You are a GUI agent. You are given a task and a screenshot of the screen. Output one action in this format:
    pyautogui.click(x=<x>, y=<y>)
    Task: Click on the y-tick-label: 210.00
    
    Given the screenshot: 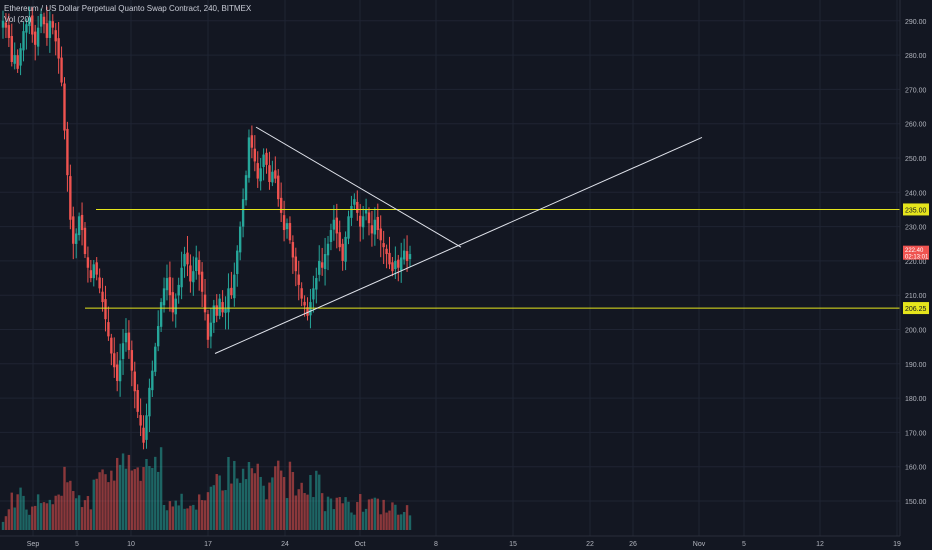 What is the action you would take?
    pyautogui.click(x=916, y=296)
    